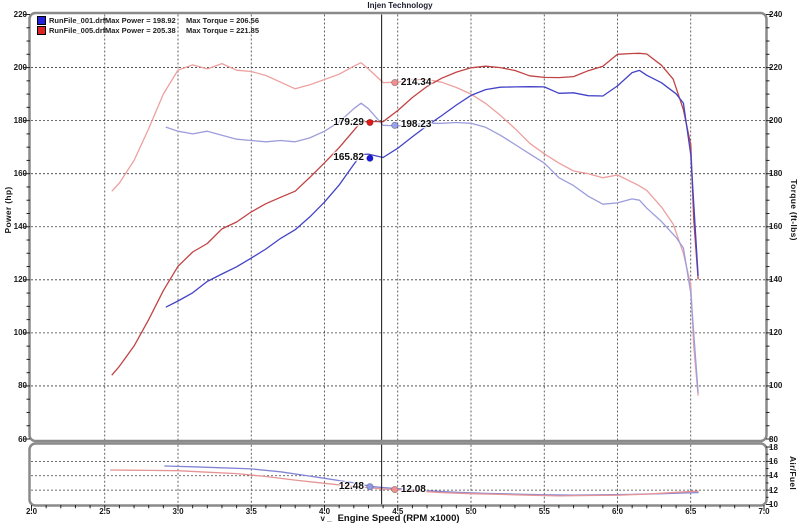  I want to click on cursor-value-annotation: 198.23, so click(416, 125).